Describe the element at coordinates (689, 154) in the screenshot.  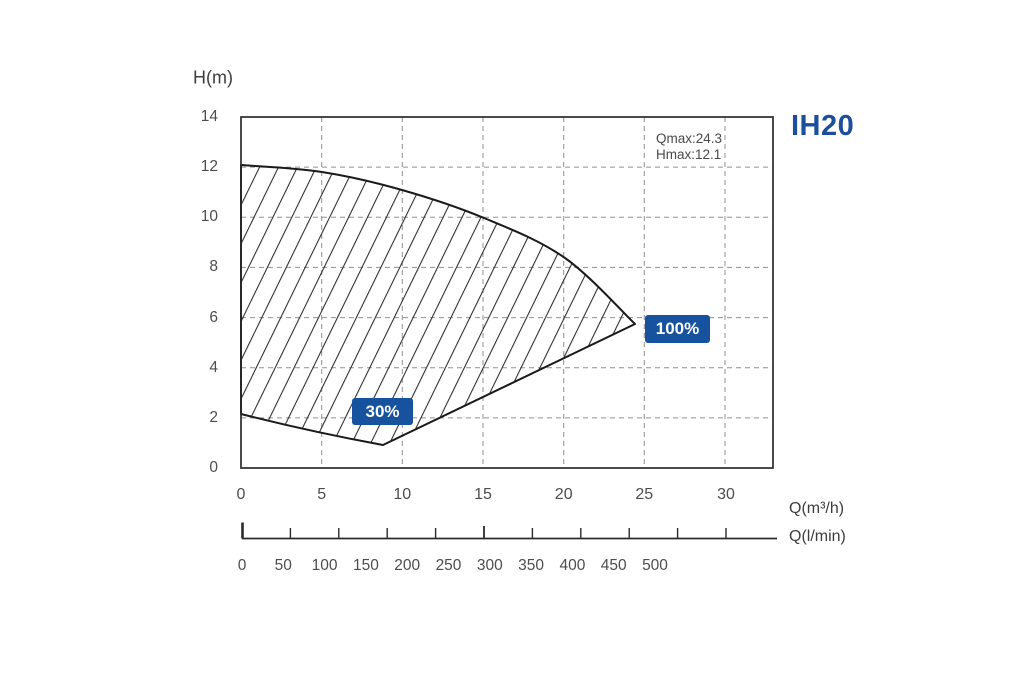
I see `hmax-text: Hmax:12.1` at that location.